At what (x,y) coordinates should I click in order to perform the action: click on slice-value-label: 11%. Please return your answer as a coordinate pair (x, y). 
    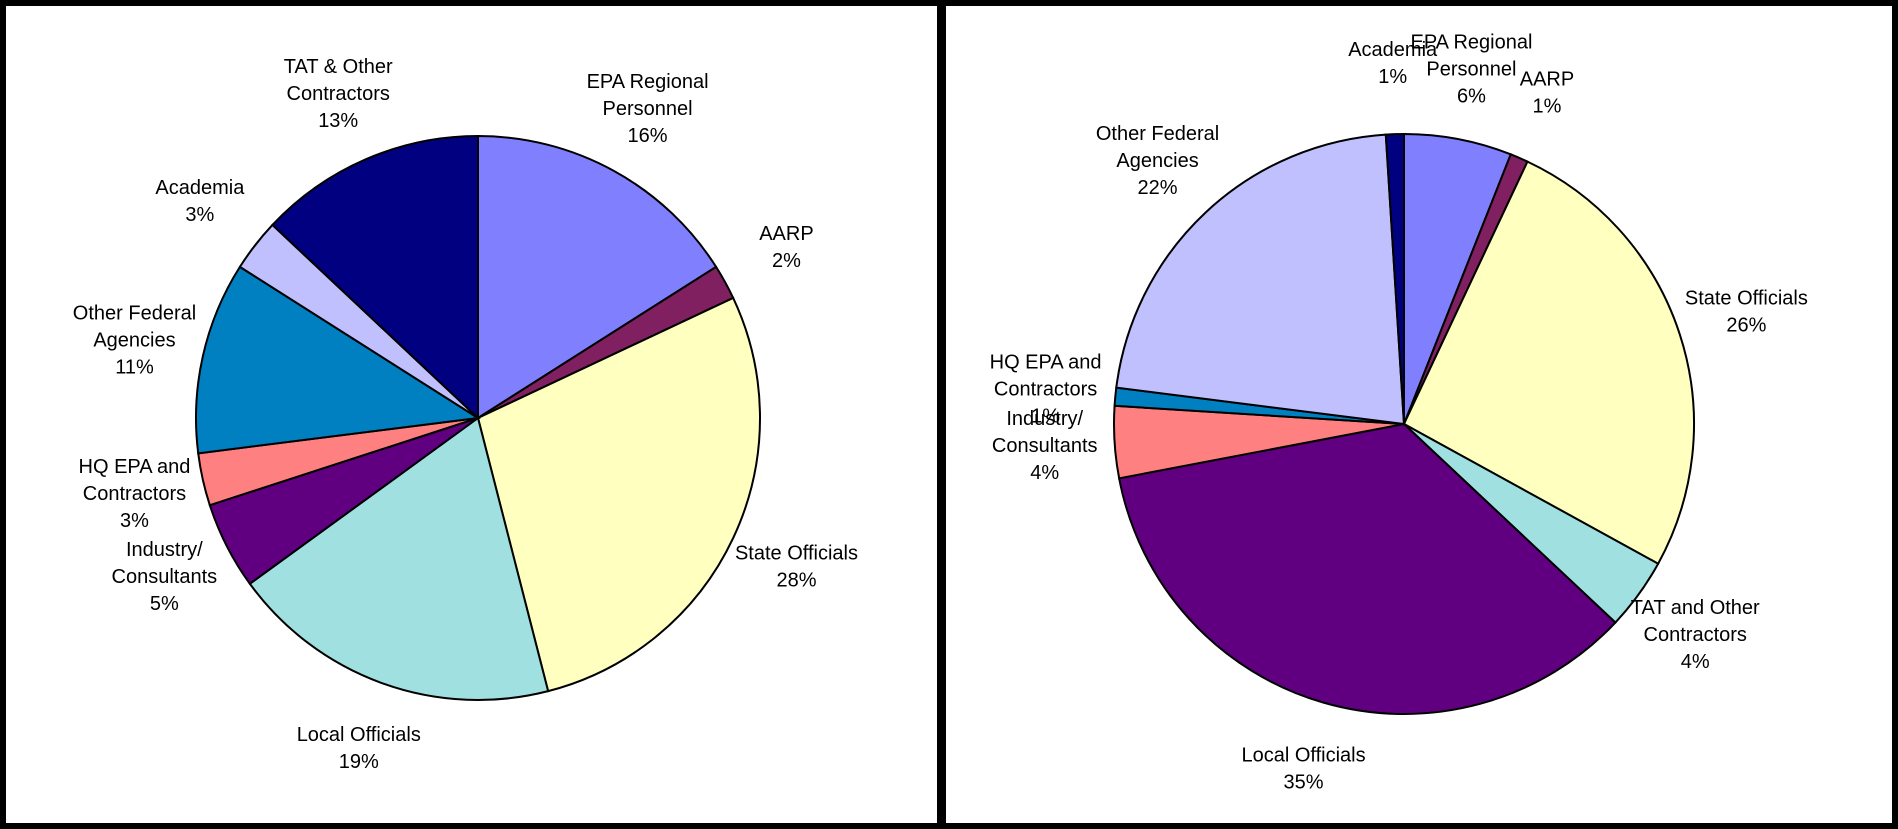
    Looking at the image, I should click on (134, 367).